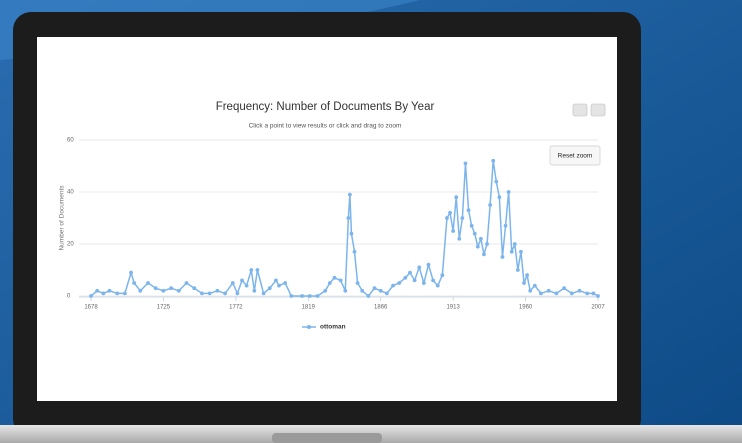  I want to click on reset-zoom-button, so click(575, 155).